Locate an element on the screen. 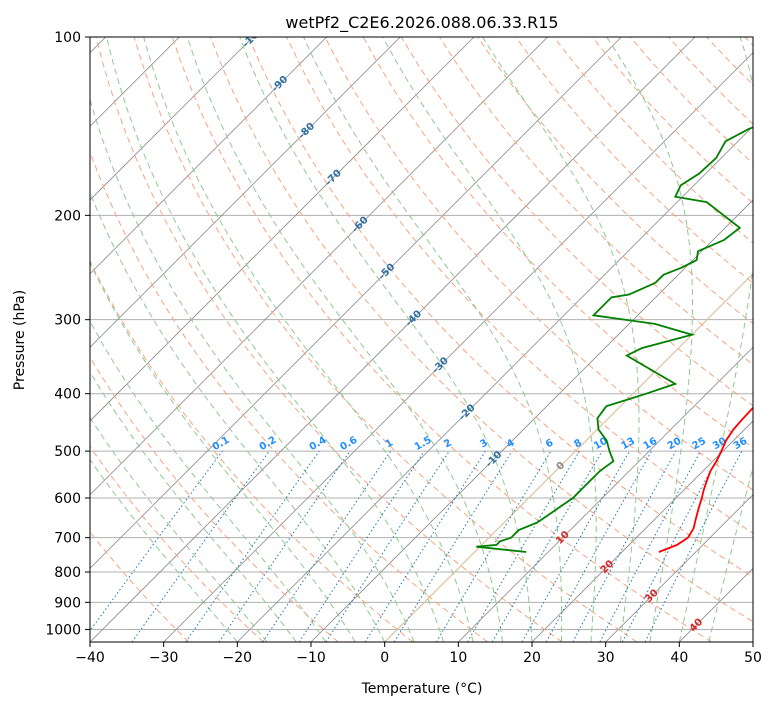 Image resolution: width=775 pixels, height=708 pixels. x-tick-label: 50 is located at coordinates (753, 658).